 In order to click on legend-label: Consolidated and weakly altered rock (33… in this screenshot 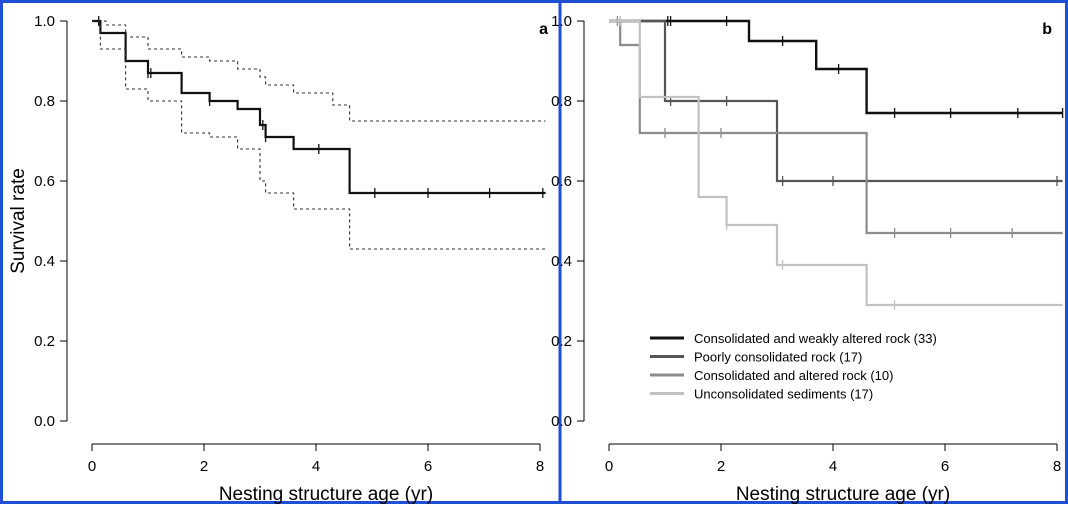, I will do `click(815, 338)`.